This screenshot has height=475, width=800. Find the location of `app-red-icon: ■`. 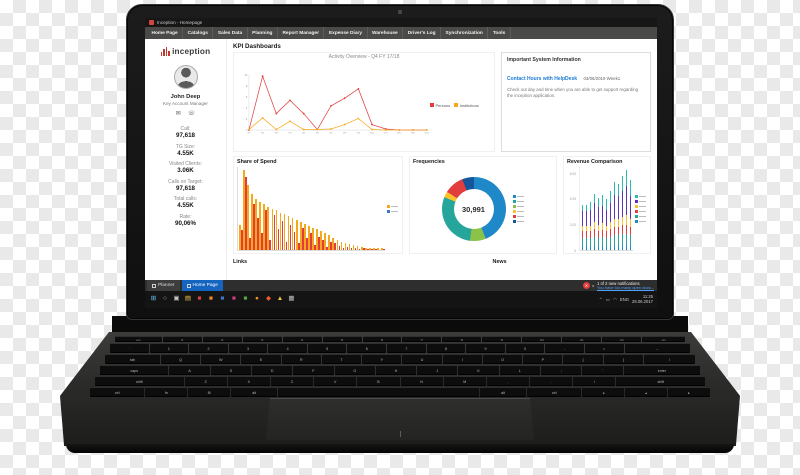

app-red-icon: ■ is located at coordinates (199, 299).